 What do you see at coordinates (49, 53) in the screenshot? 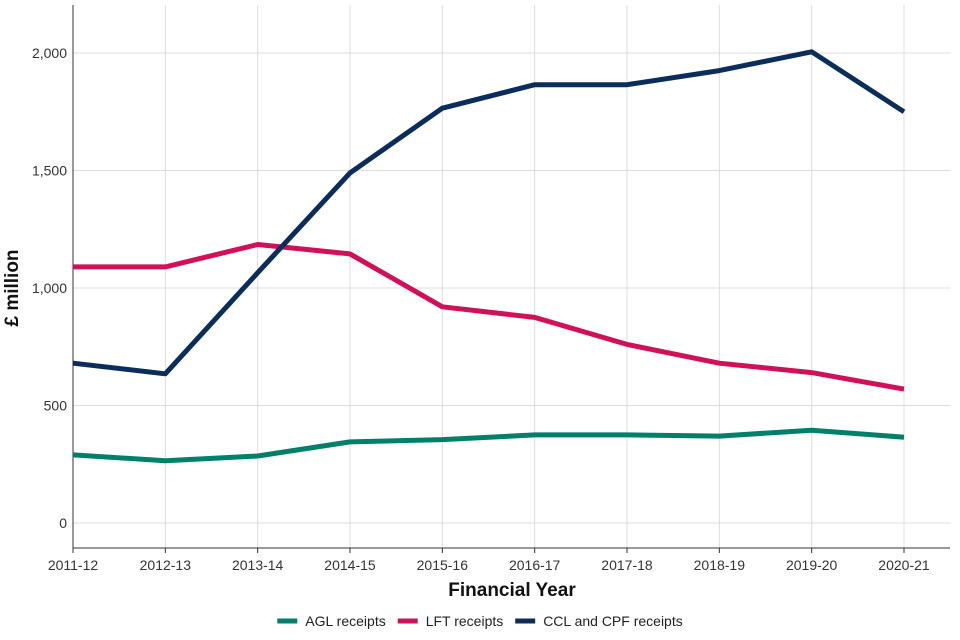
I see `y-tick-label: 2,000` at bounding box center [49, 53].